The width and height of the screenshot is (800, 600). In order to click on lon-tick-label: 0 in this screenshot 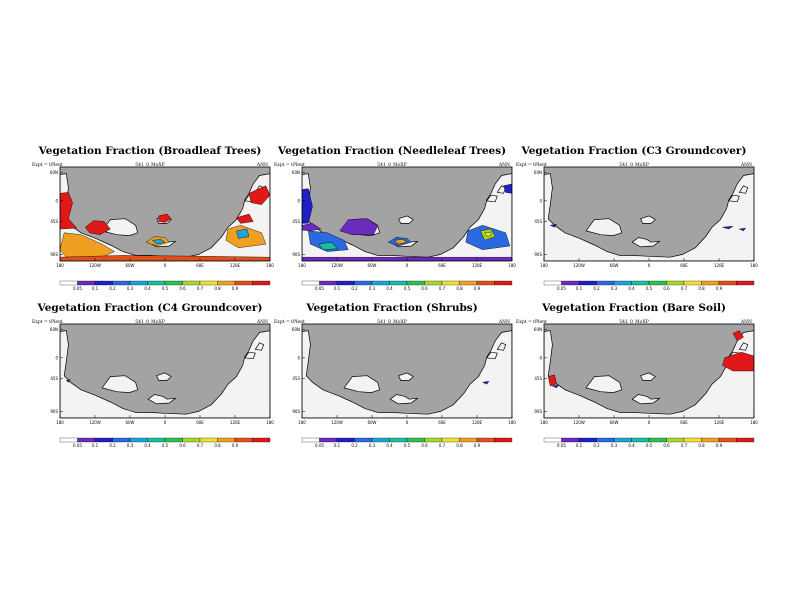, I will do `click(165, 265)`.